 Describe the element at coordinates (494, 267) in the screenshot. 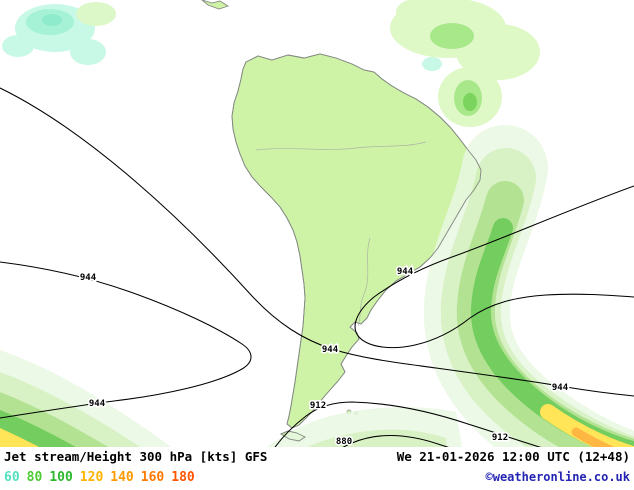

I see `contour-944-atlantic-trough` at that location.